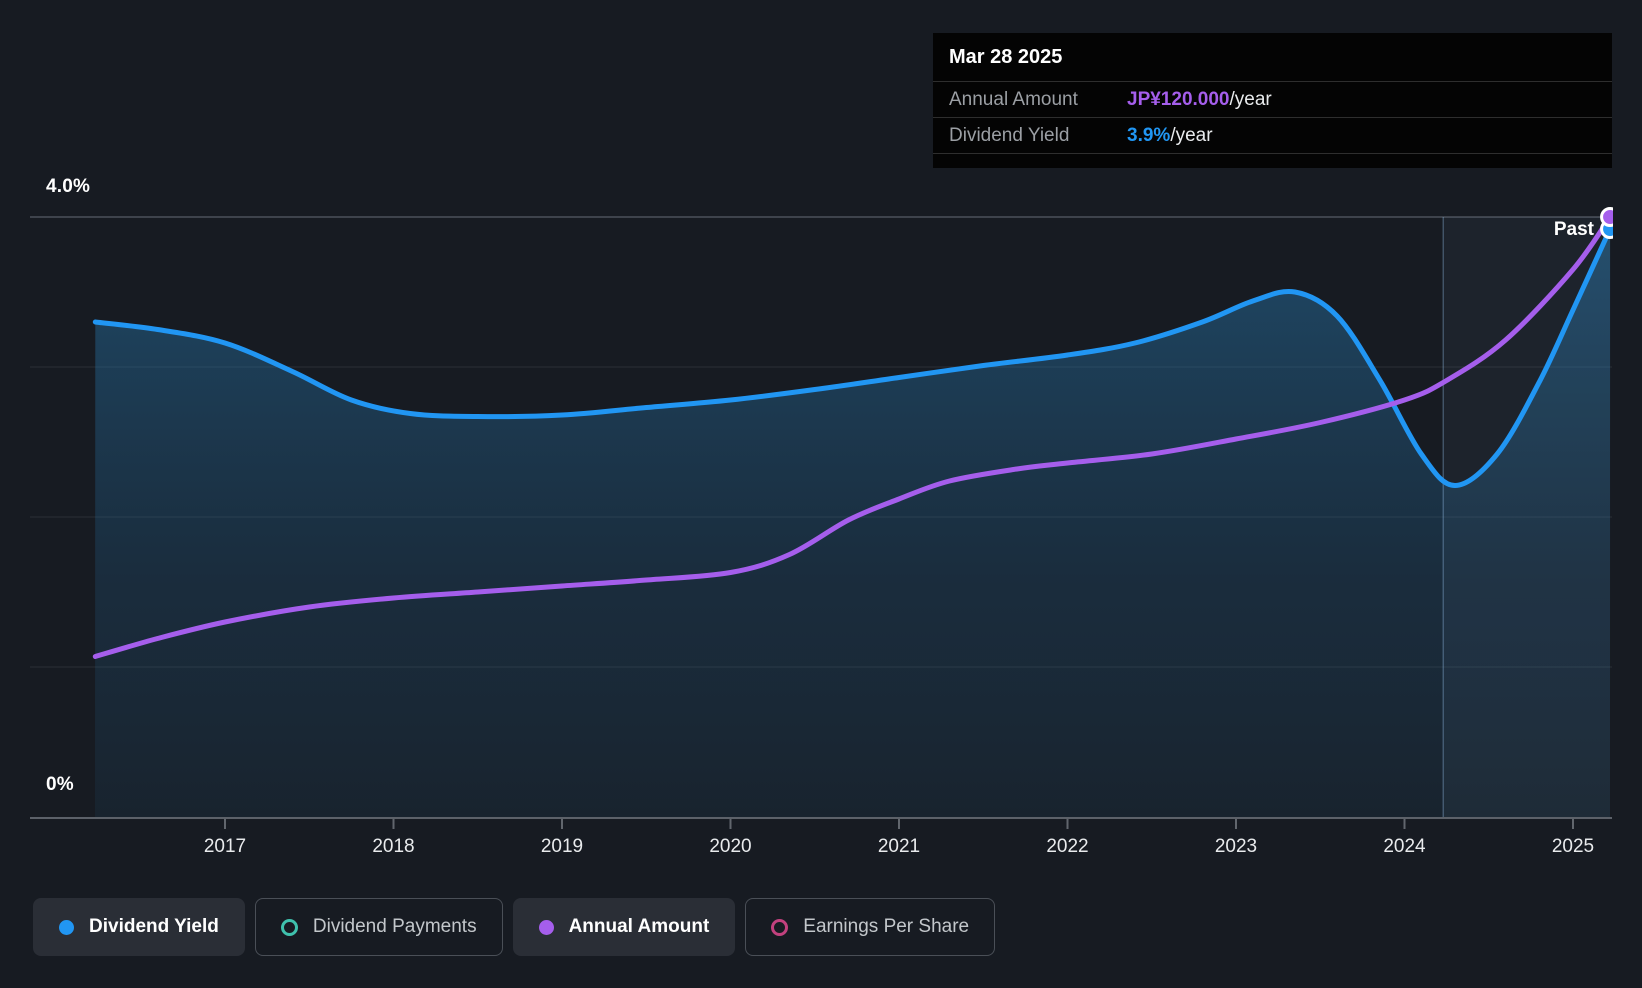  What do you see at coordinates (1149, 135) in the screenshot?
I see `tooltip-value: 3.9%` at bounding box center [1149, 135].